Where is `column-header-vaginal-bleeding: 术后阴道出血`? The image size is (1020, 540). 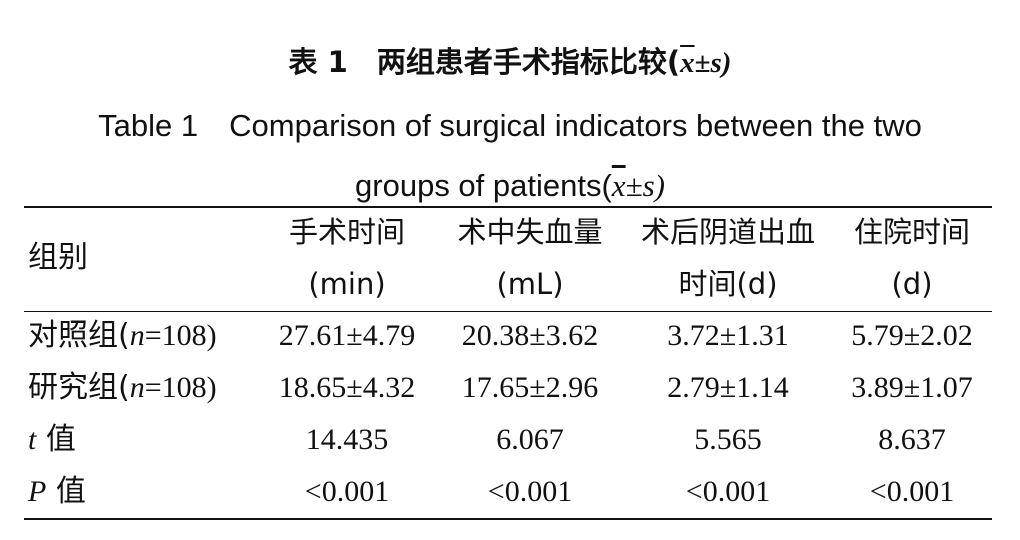 column-header-vaginal-bleeding: 术后阴道出血 is located at coordinates (728, 232).